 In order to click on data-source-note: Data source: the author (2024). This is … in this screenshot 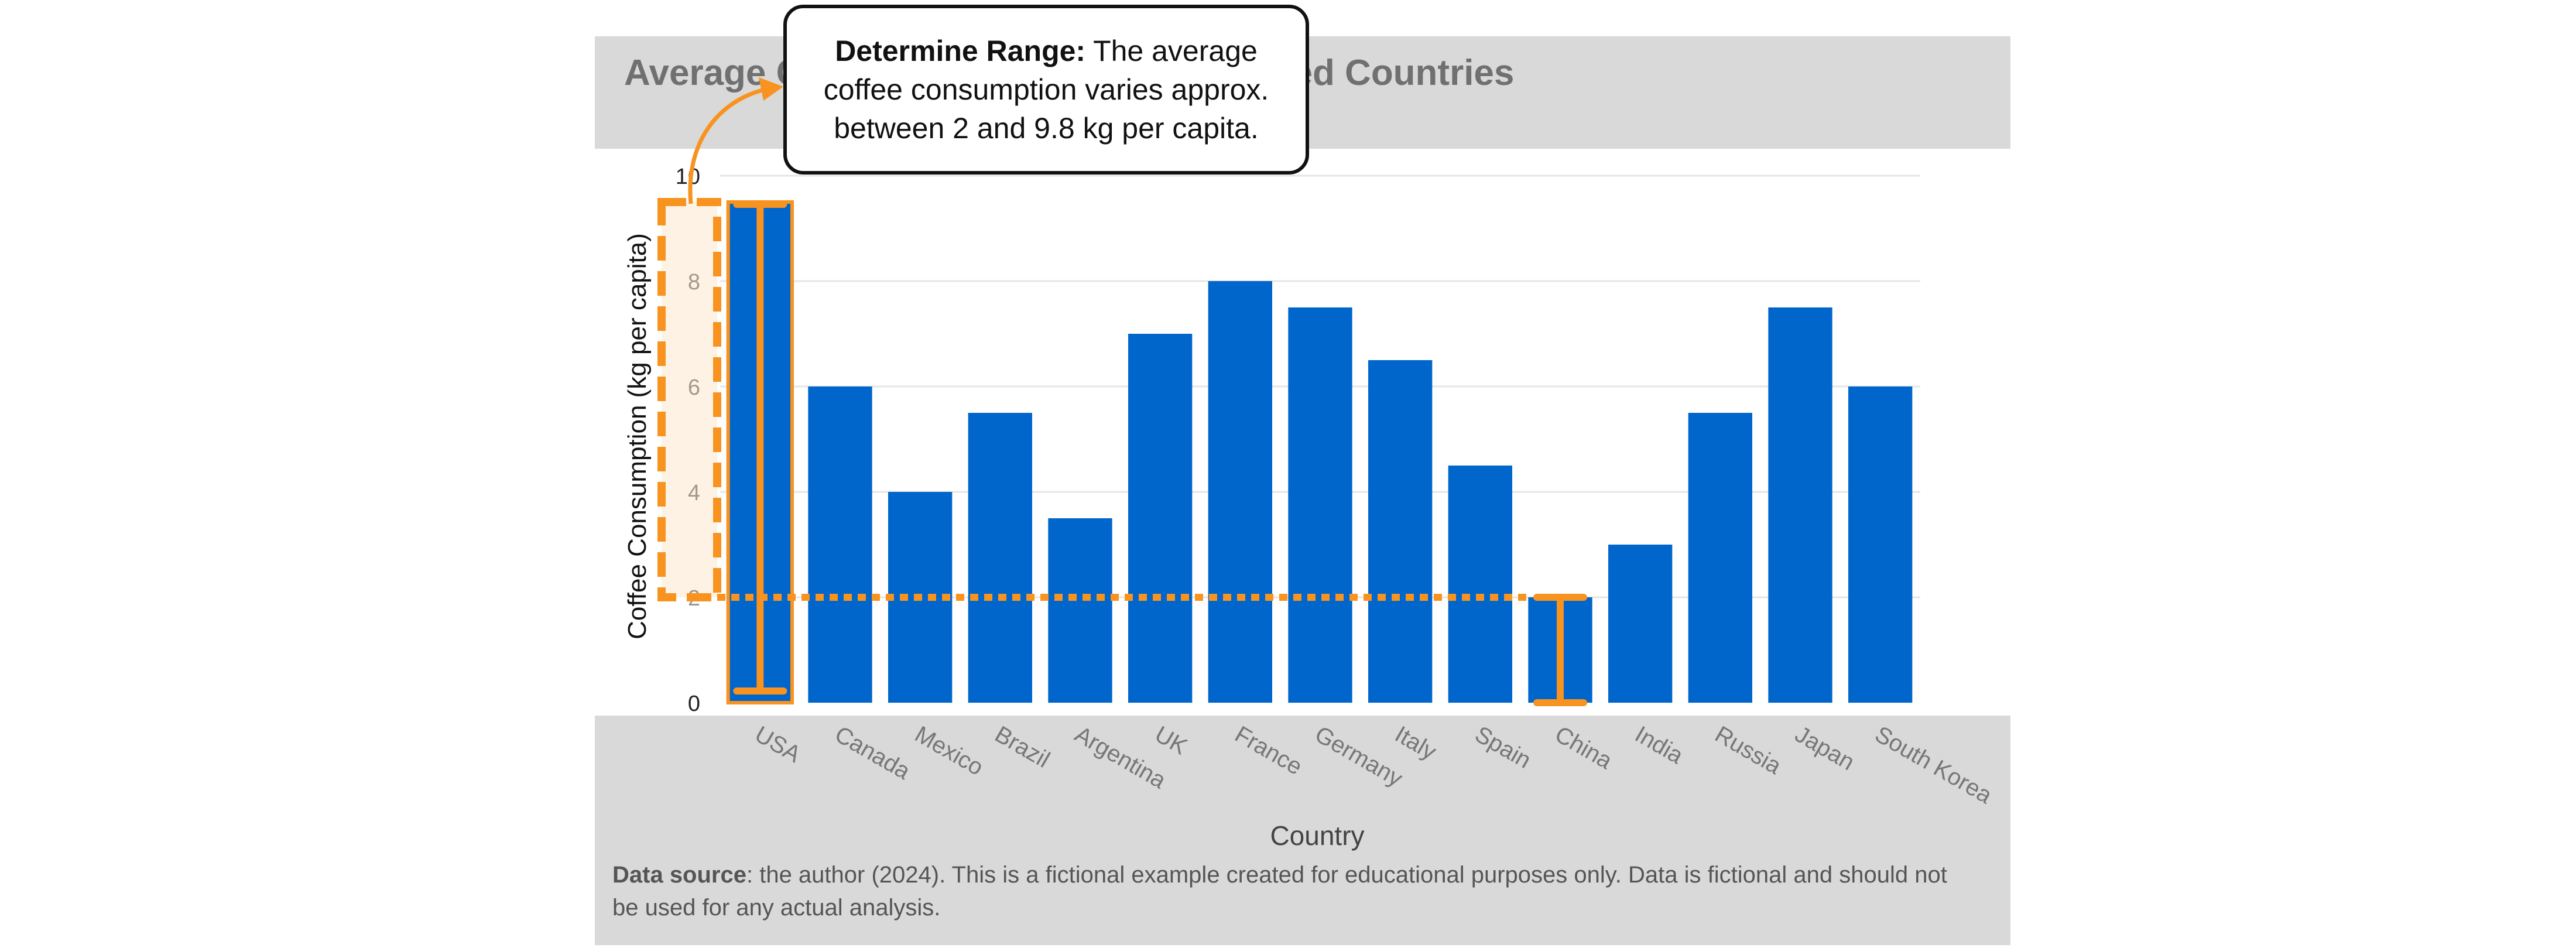, I will do `click(1294, 891)`.